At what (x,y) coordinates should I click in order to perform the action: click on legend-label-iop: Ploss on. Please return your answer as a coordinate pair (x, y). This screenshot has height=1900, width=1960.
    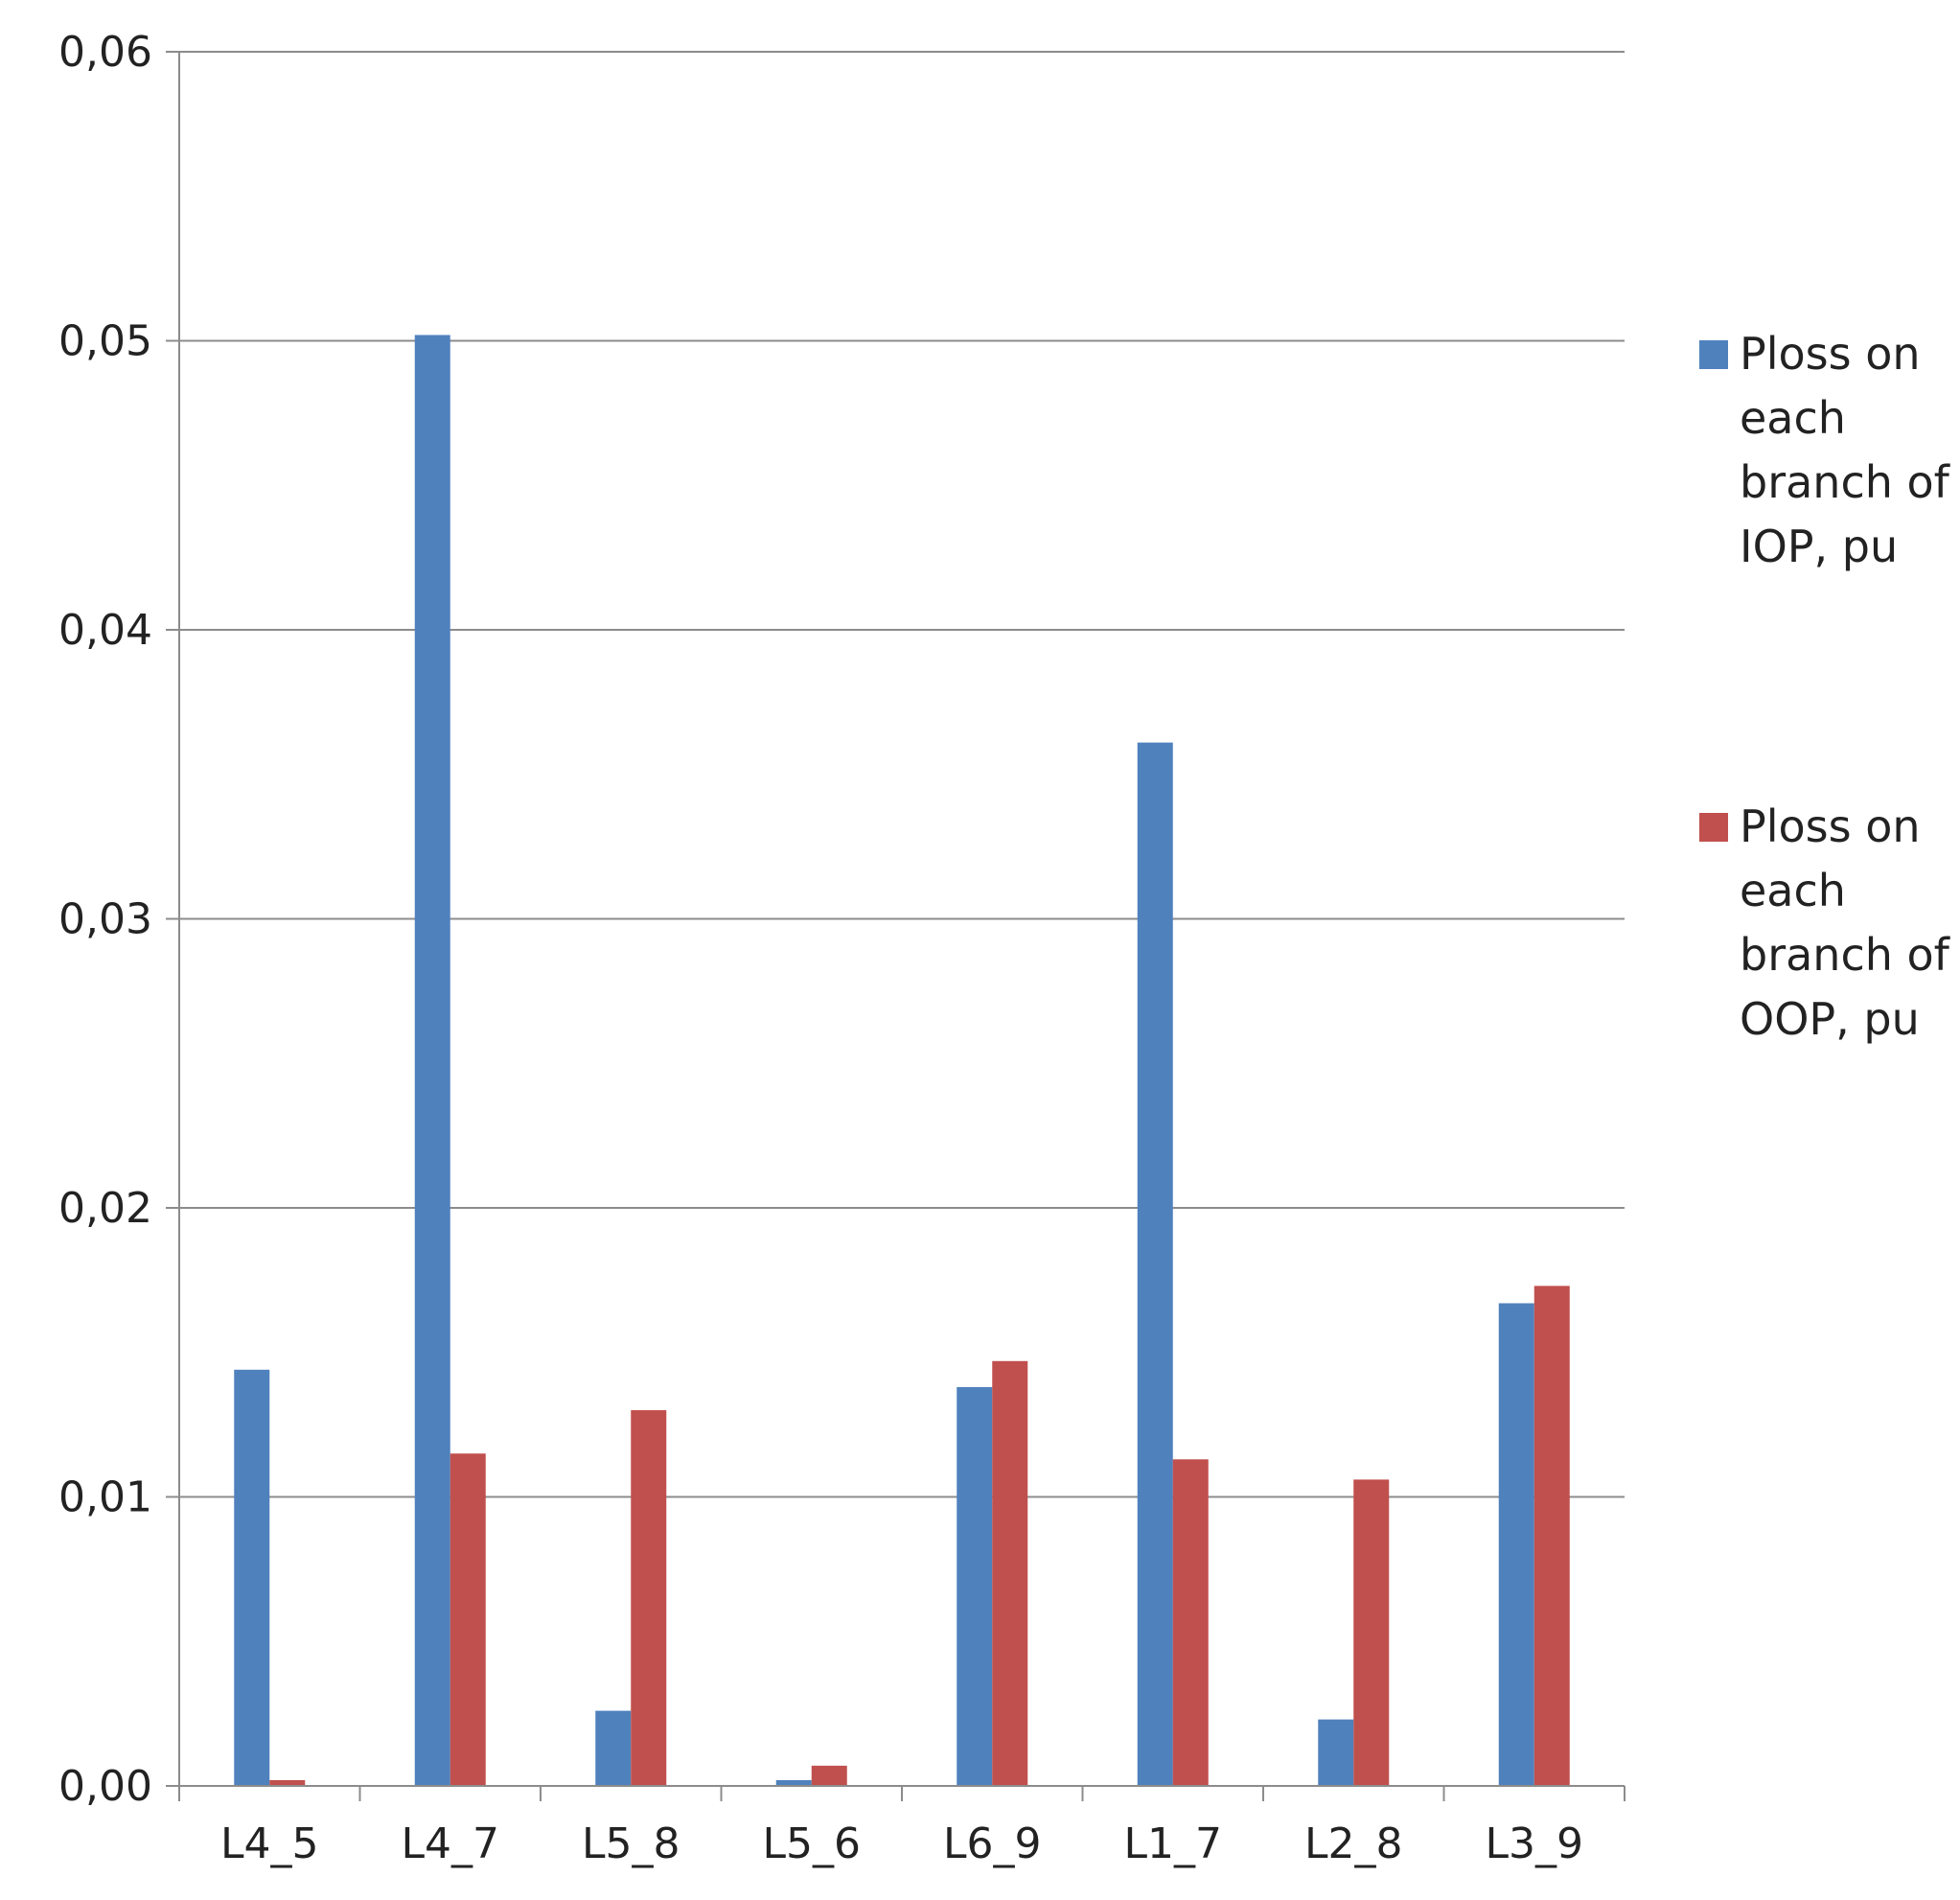
    Looking at the image, I should click on (1830, 354).